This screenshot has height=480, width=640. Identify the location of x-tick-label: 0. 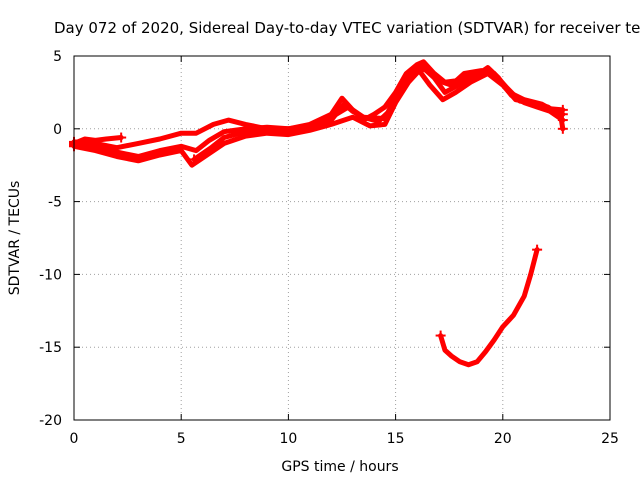
(74, 439).